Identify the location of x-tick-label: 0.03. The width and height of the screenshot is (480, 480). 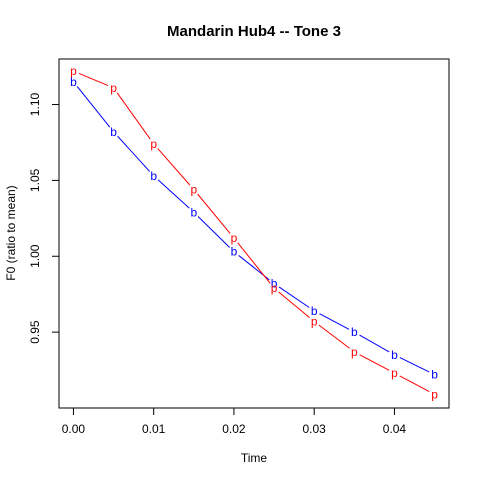
(315, 429).